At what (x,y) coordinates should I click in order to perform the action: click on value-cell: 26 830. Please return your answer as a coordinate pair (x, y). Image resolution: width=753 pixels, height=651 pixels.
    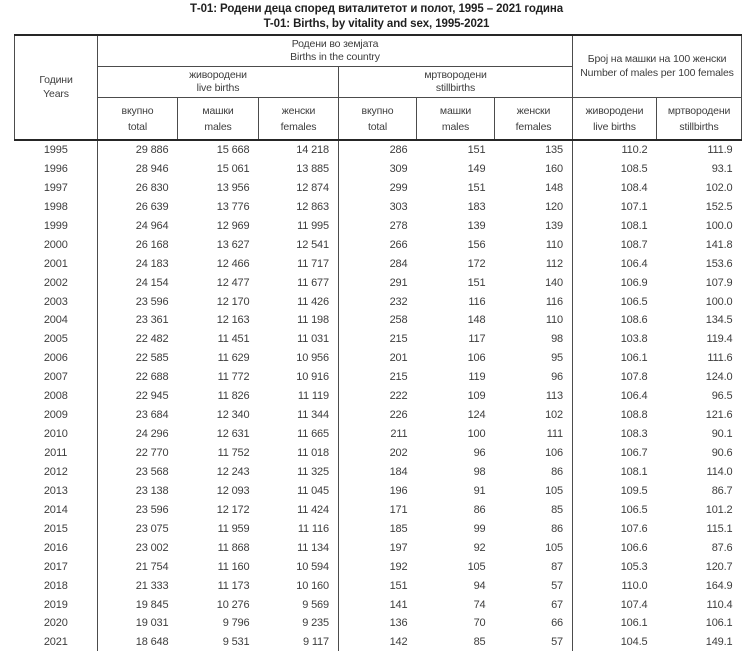
    Looking at the image, I should click on (152, 187).